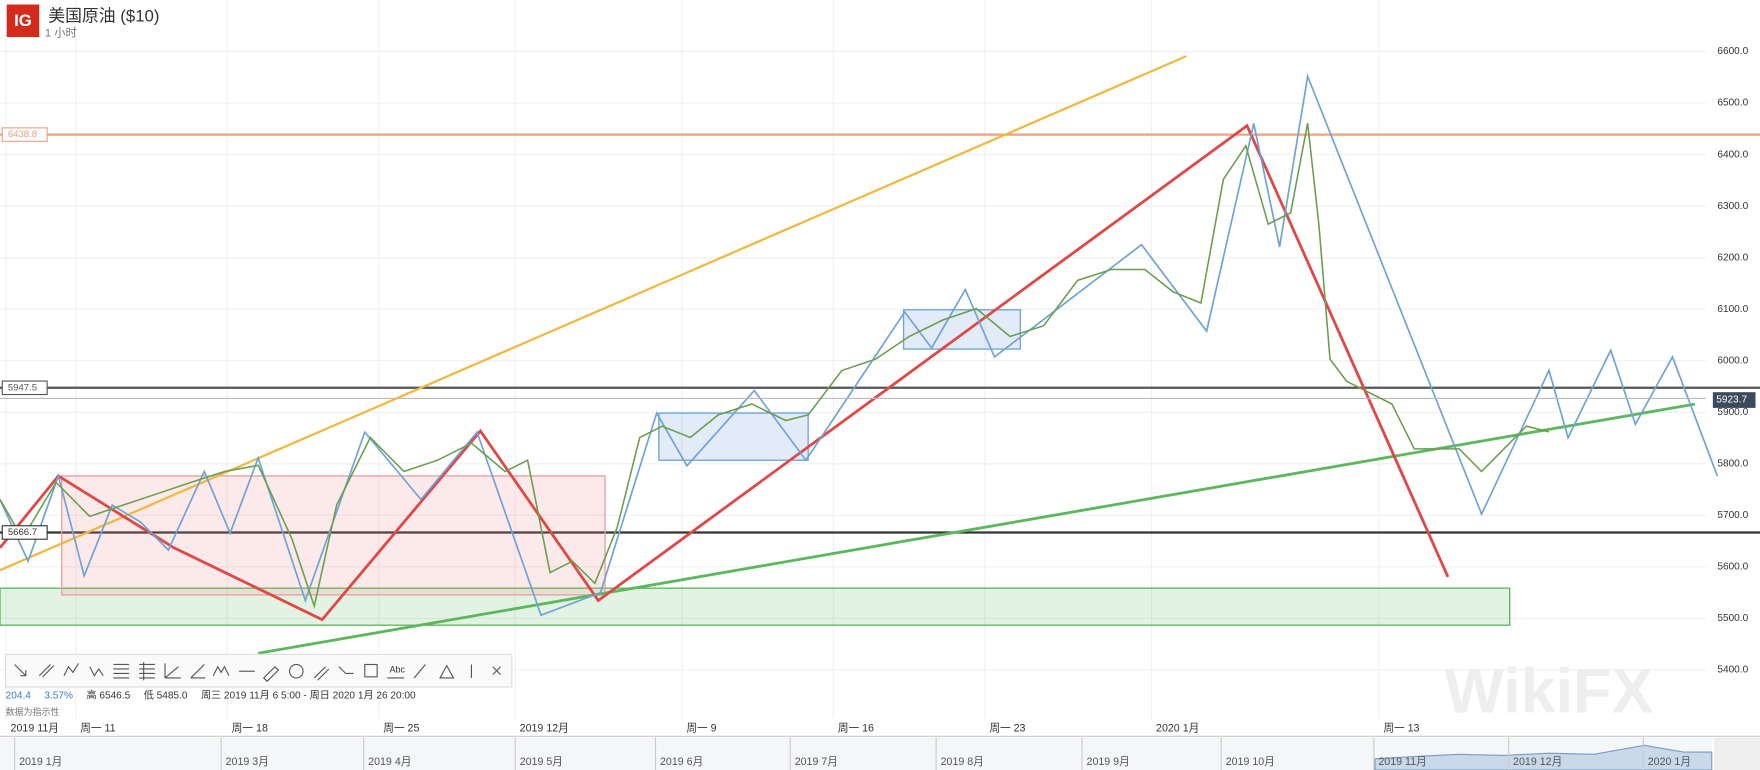  Describe the element at coordinates (1732, 51) in the screenshot. I see `y-tick-label: 6600.0` at that location.